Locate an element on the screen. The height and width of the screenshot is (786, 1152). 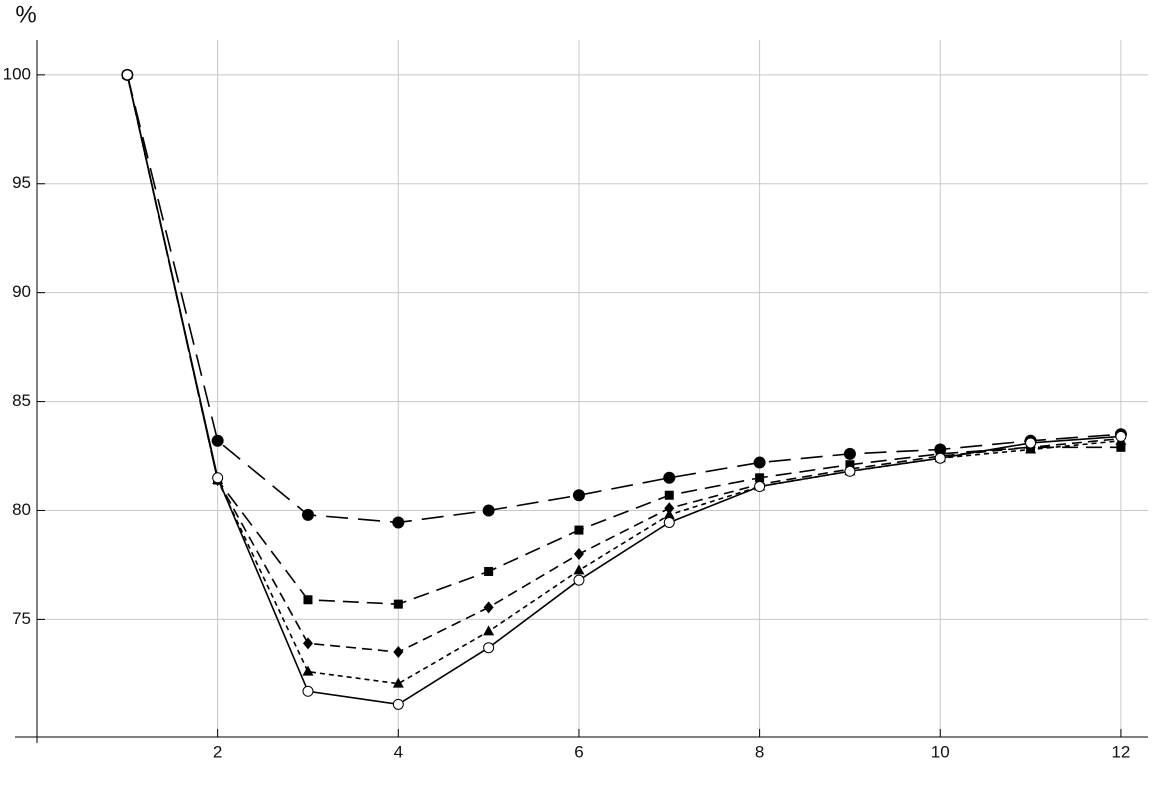
y-tick-label: 90 is located at coordinates (21, 291).